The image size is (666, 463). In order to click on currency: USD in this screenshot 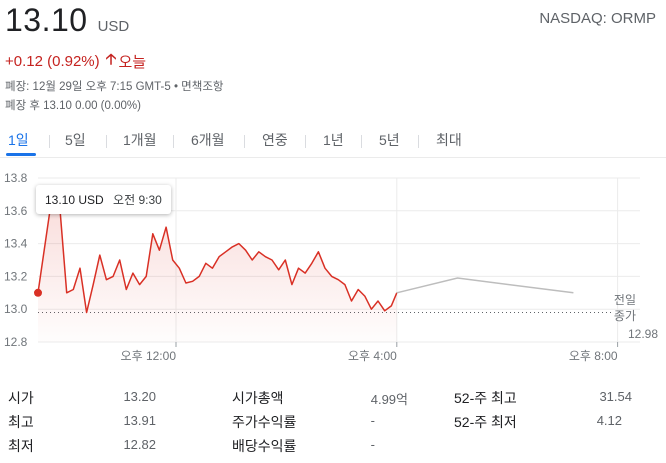, I will do `click(113, 26)`.